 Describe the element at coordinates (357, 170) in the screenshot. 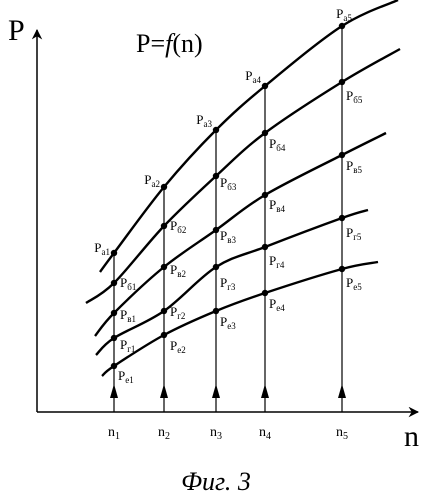

I see `point-label-sub: в5` at that location.